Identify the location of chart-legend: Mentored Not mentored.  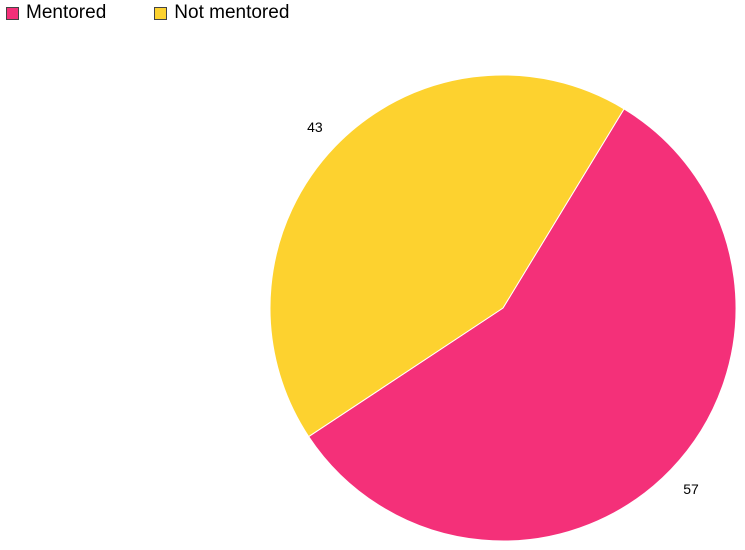
(171, 13).